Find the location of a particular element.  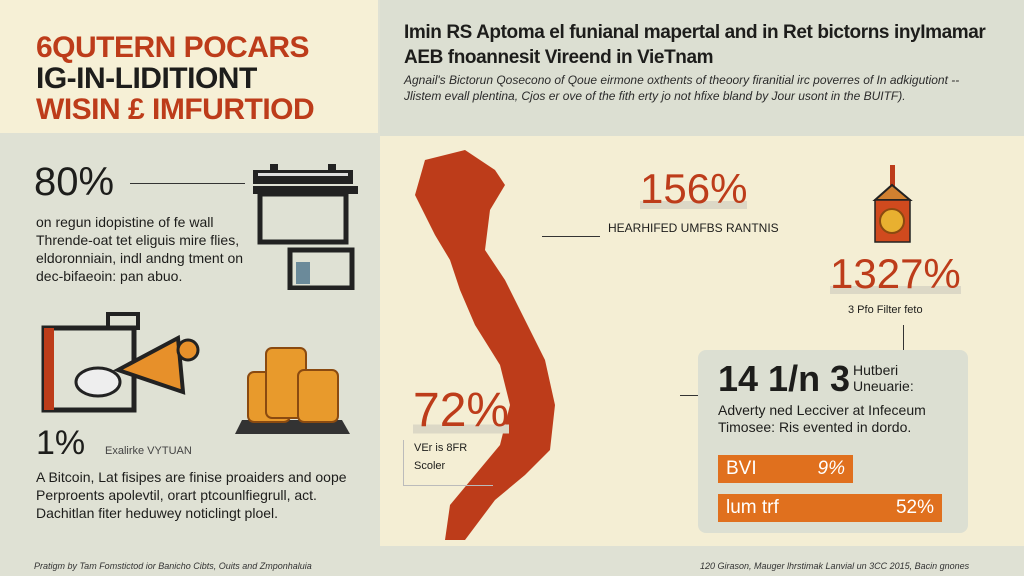

stat-c-box: VEr is 8FR Scoler is located at coordinates (448, 463).